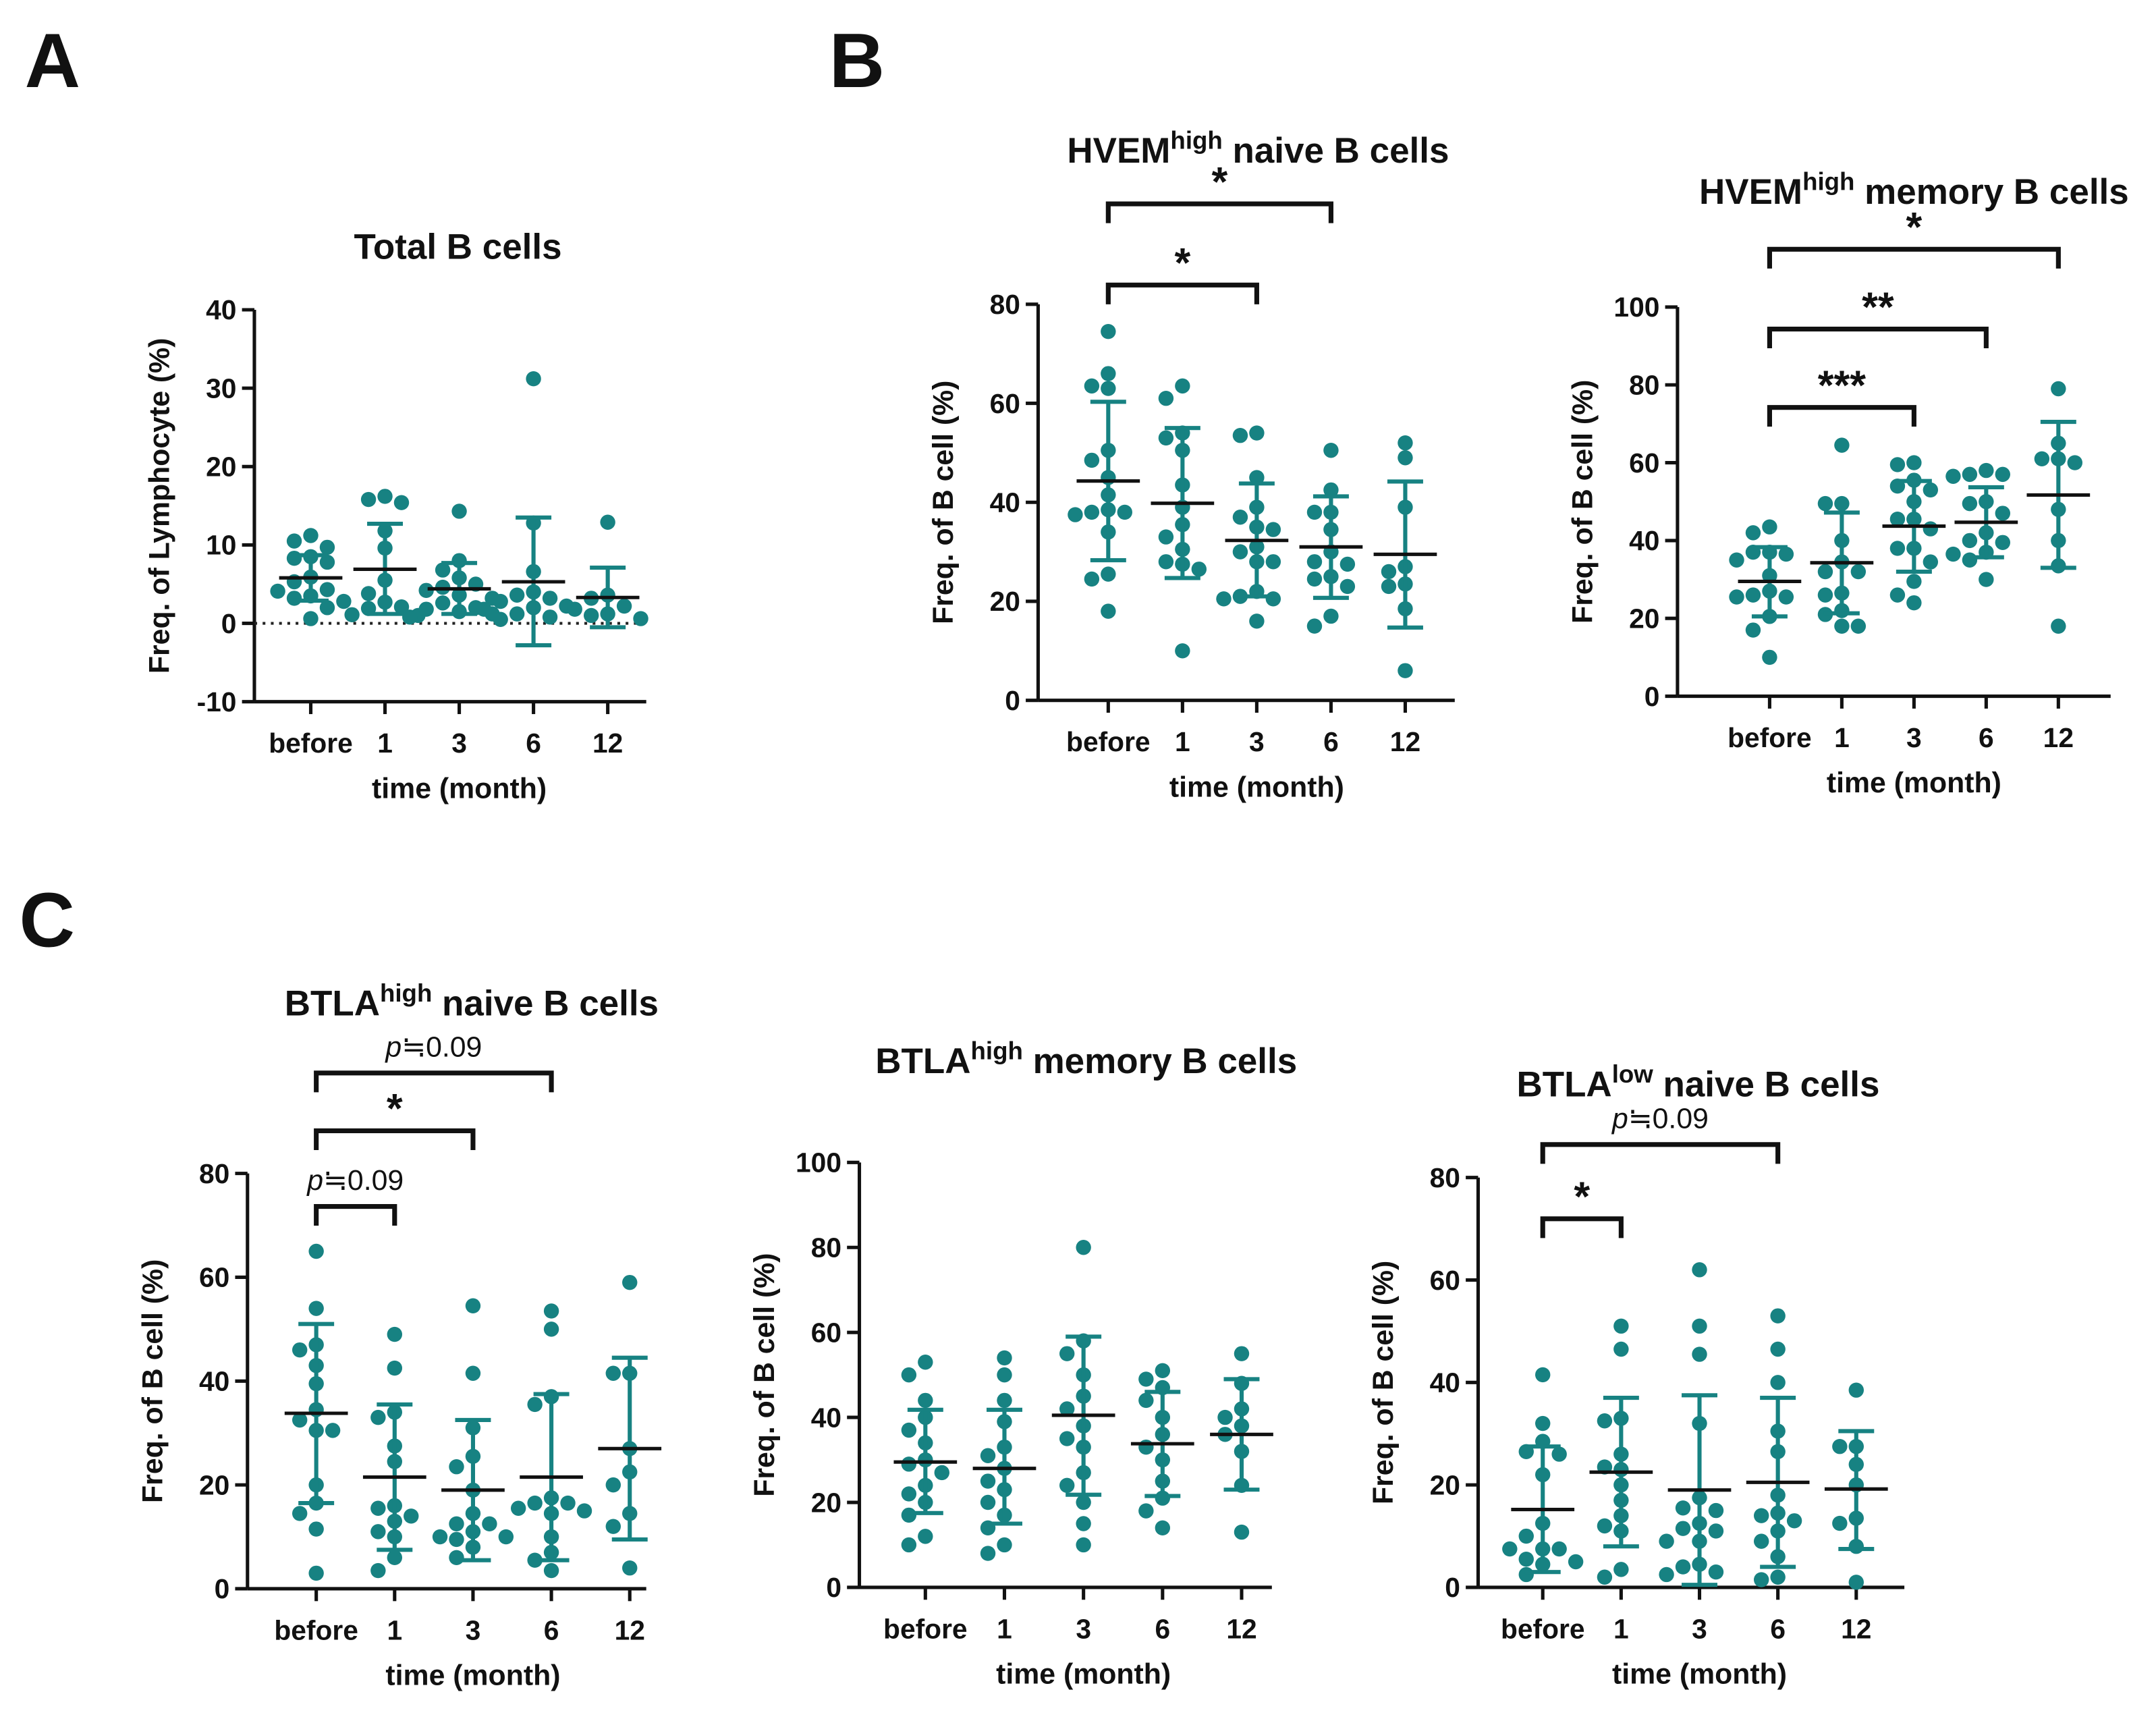  Describe the element at coordinates (818, 1162) in the screenshot. I see `y-tick-label: 100` at that location.